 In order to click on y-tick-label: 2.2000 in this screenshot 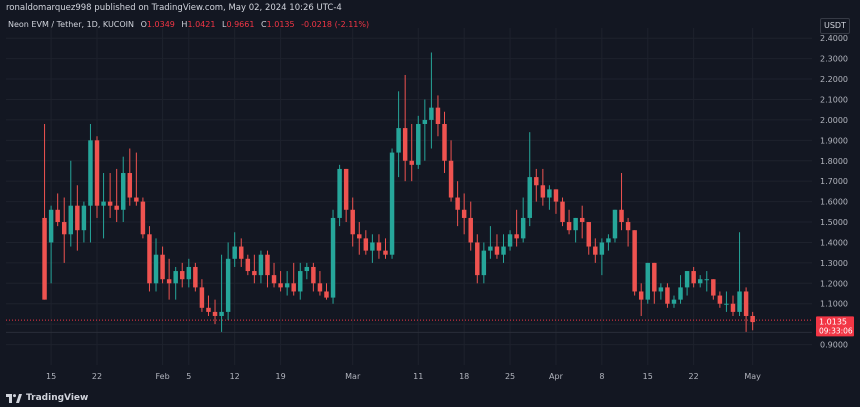, I will do `click(834, 79)`.